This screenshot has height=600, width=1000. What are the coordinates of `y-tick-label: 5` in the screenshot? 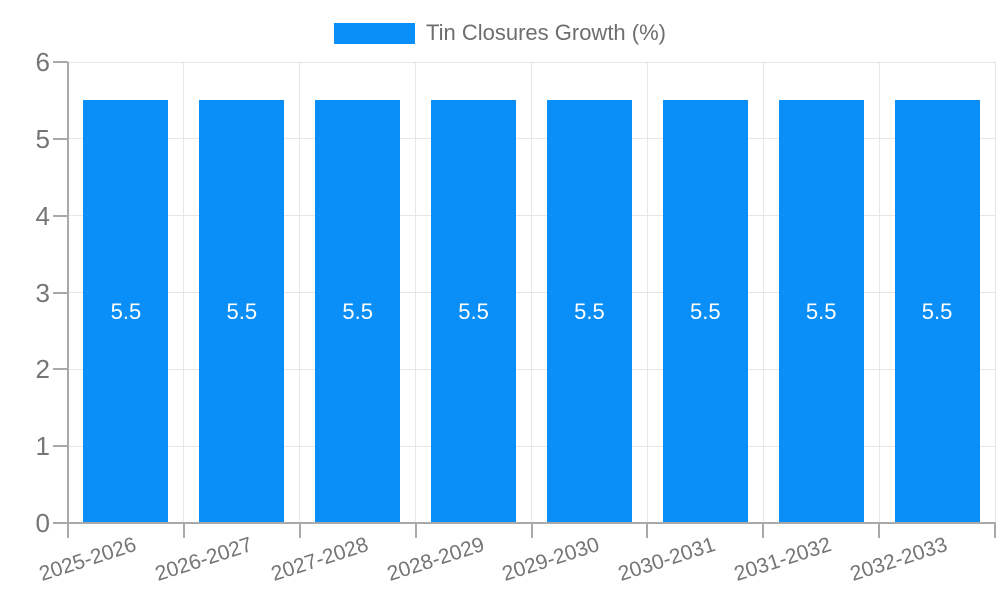 It's located at (42, 138).